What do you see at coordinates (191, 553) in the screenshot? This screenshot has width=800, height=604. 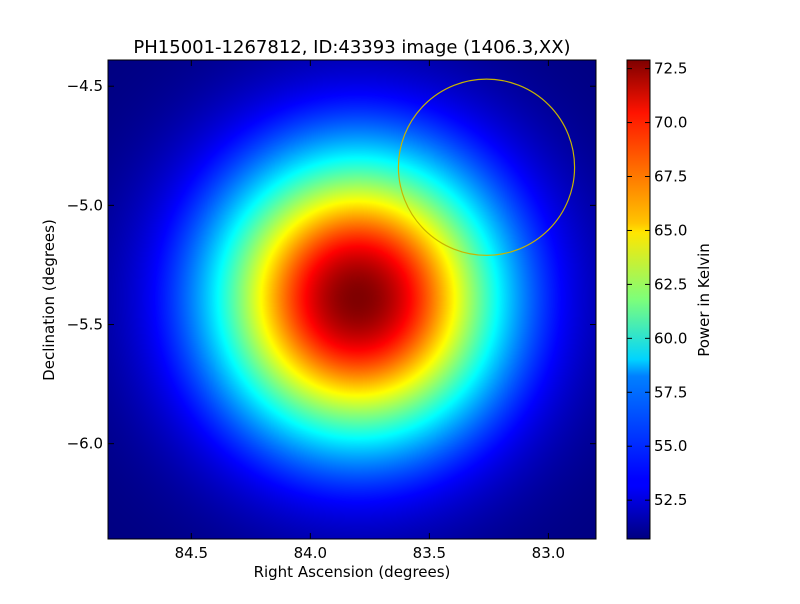 I see `x-tick-label: 84.5` at bounding box center [191, 553].